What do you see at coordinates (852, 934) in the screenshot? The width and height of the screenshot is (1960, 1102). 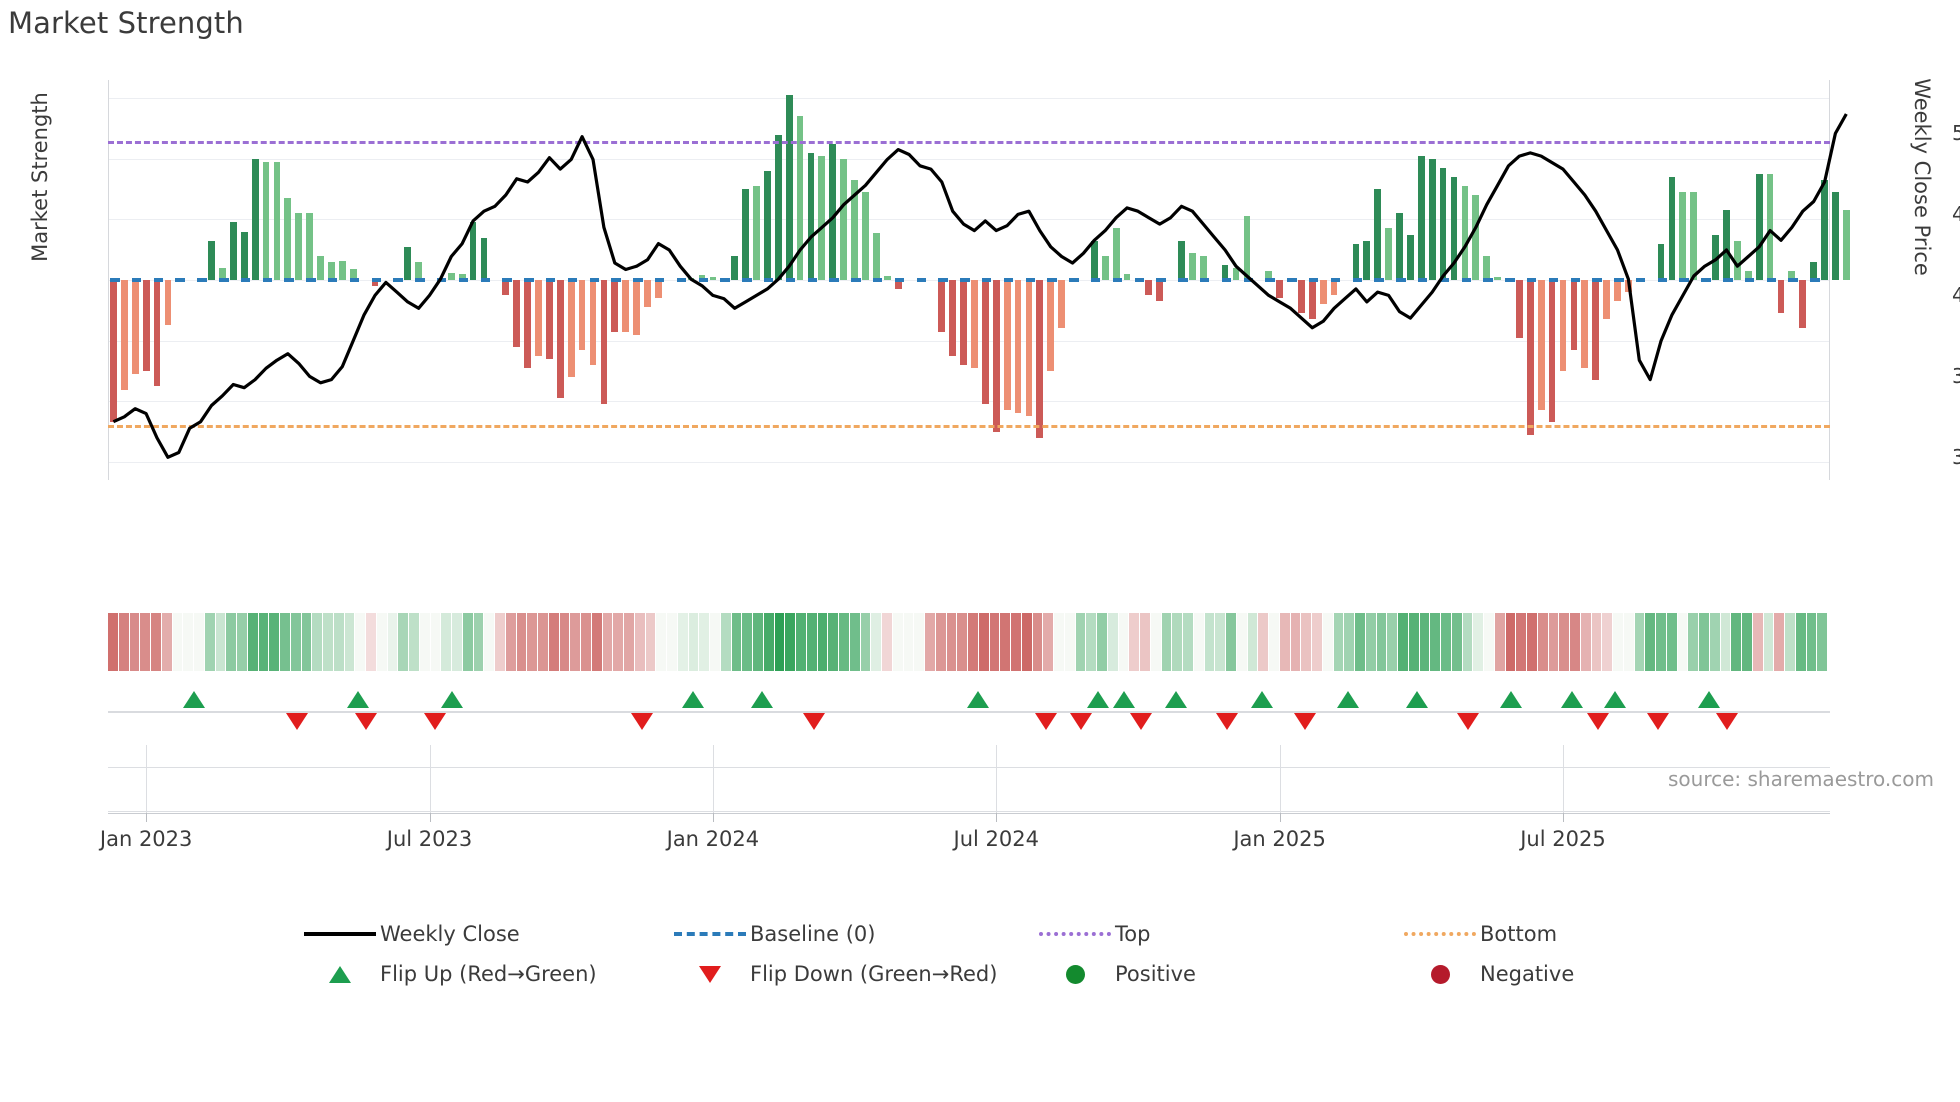 I see `legend-item-baseline: Baseline (0)` at bounding box center [852, 934].